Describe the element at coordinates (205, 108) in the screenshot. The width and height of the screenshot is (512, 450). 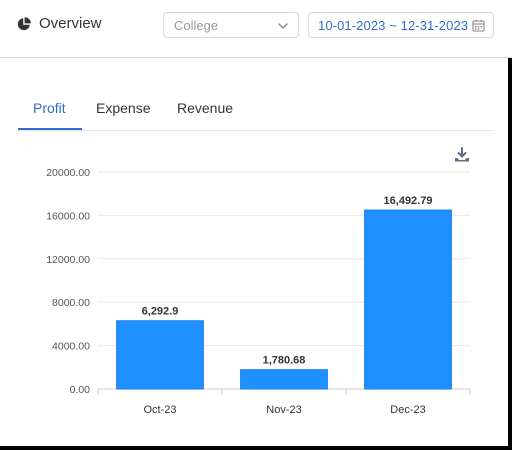
I see `tab-revenue: Revenue` at that location.